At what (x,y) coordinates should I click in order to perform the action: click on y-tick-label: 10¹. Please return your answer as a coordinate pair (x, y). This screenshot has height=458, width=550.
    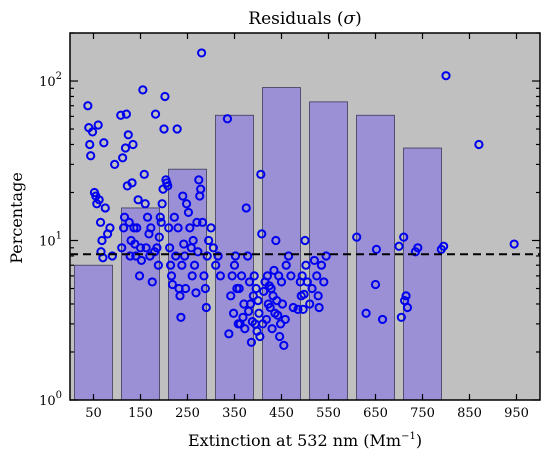
    Looking at the image, I should click on (50, 240).